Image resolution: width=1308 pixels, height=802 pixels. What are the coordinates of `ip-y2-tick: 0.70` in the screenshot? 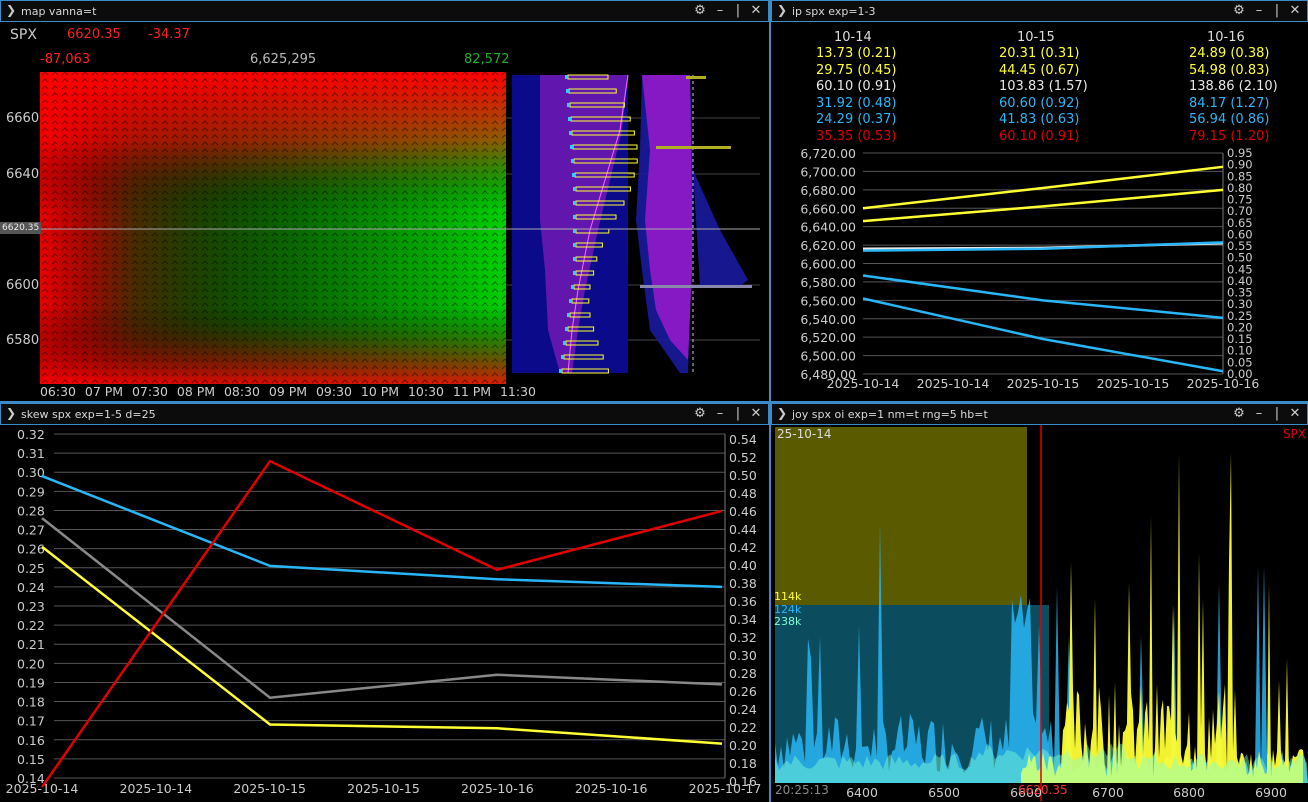 It's located at (1240, 211).